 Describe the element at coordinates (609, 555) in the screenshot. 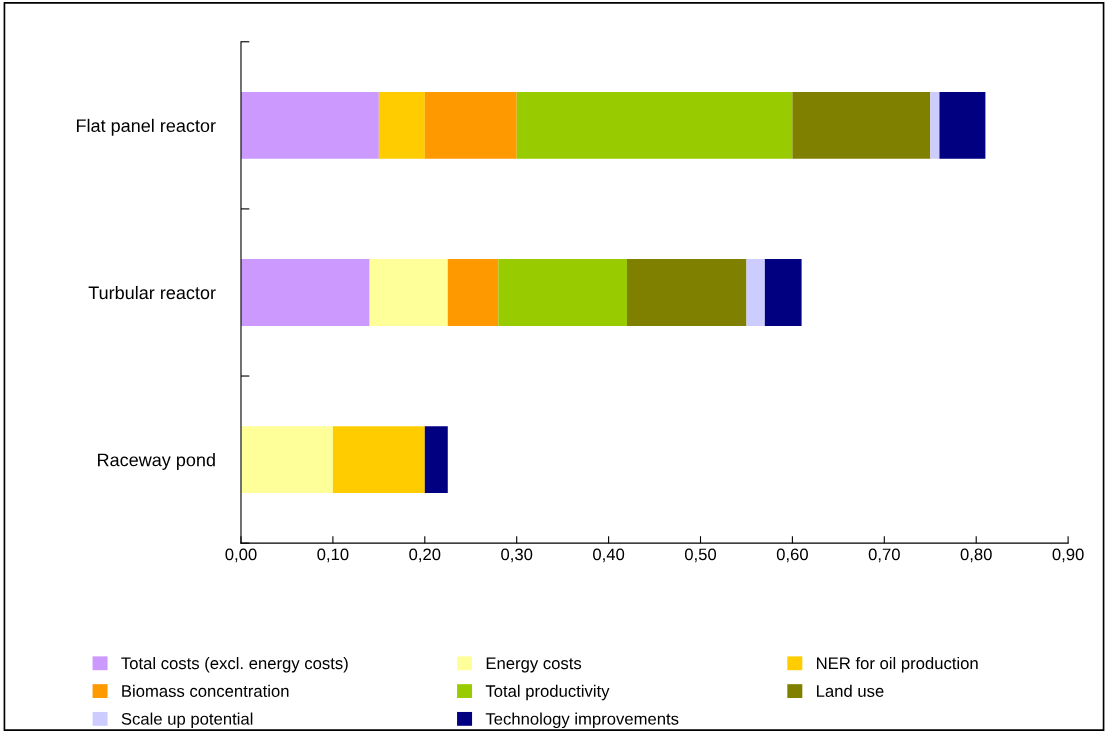

I see `x-tick-label: 0,40` at that location.